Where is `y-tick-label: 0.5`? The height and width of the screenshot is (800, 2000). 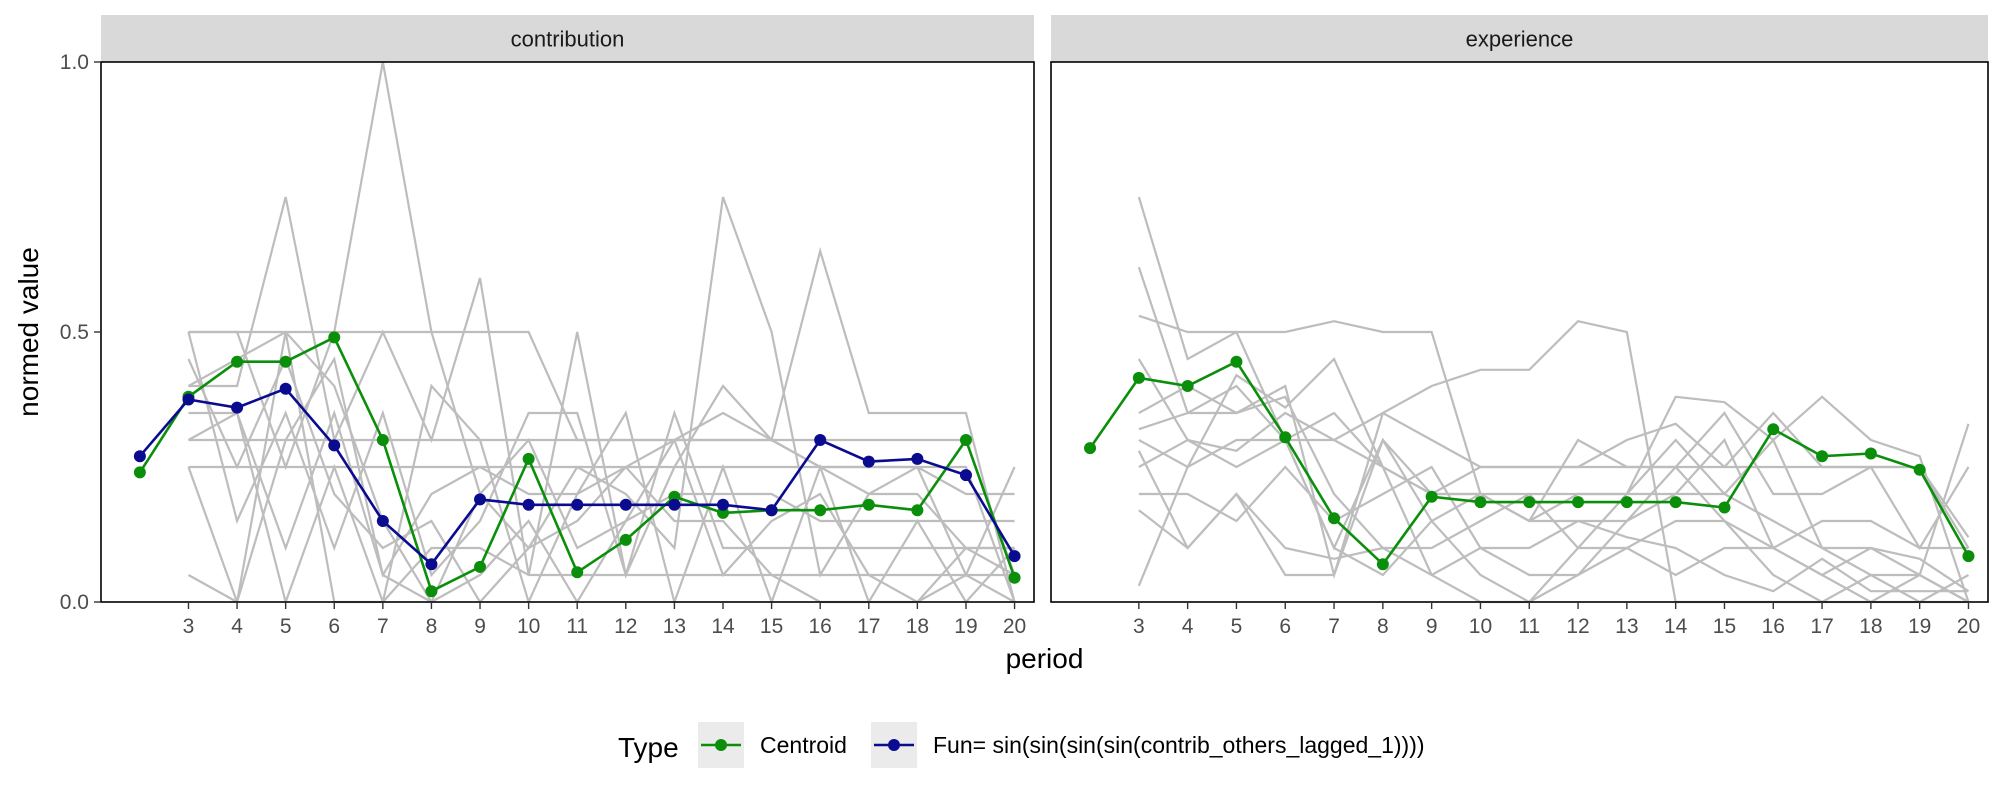 y-tick-label: 0.5 is located at coordinates (74, 332).